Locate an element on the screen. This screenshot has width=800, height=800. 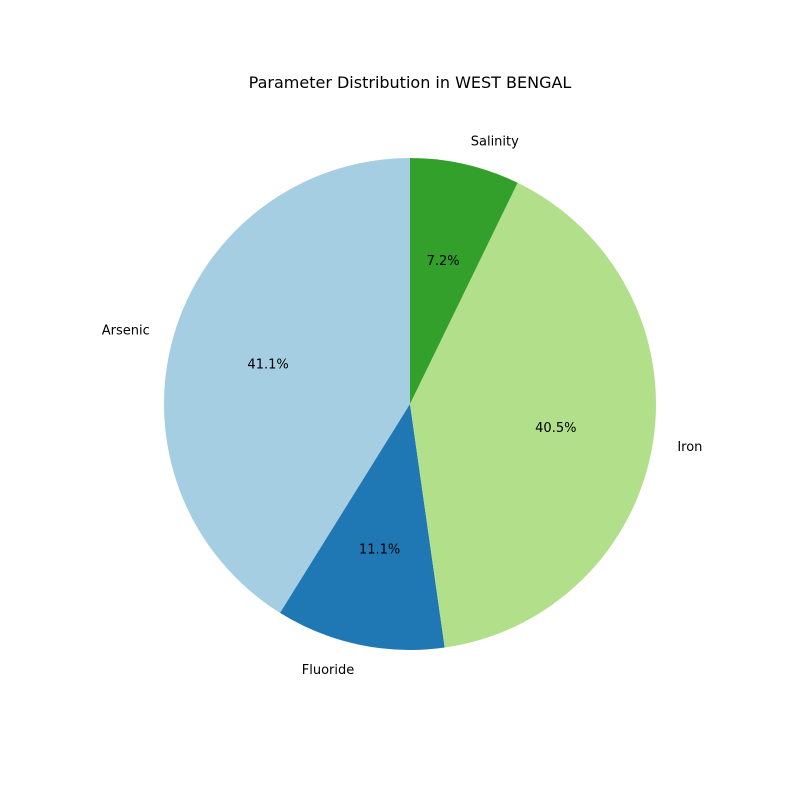
pie-slice-fluoride is located at coordinates (362, 527).